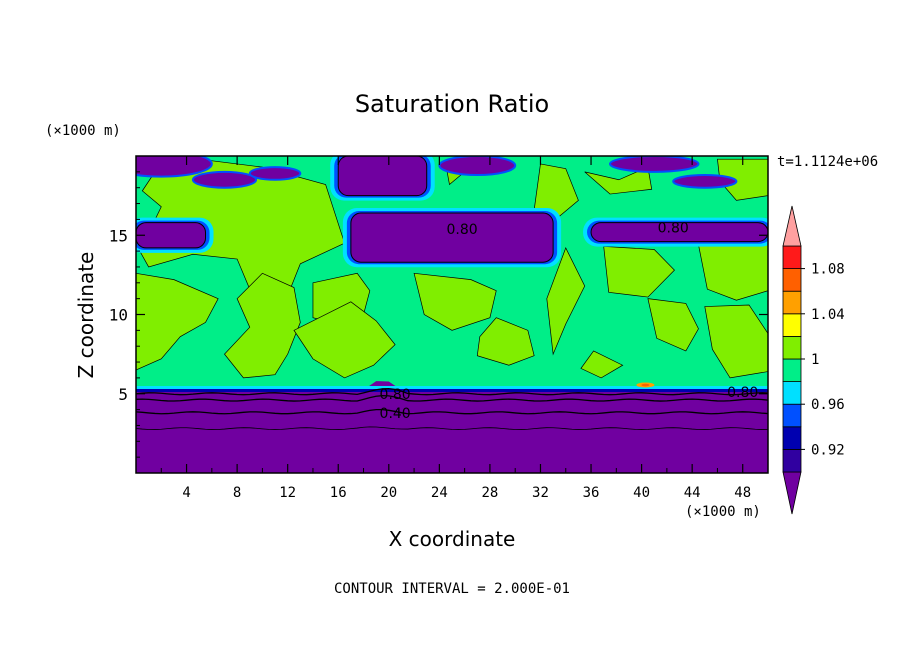  I want to click on x-unit-label: (×1000 m), so click(723, 512).